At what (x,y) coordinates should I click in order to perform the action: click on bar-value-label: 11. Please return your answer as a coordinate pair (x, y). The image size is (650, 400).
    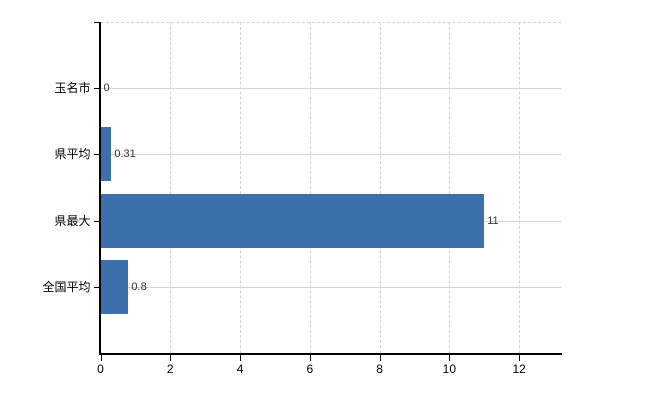
    Looking at the image, I should click on (493, 220).